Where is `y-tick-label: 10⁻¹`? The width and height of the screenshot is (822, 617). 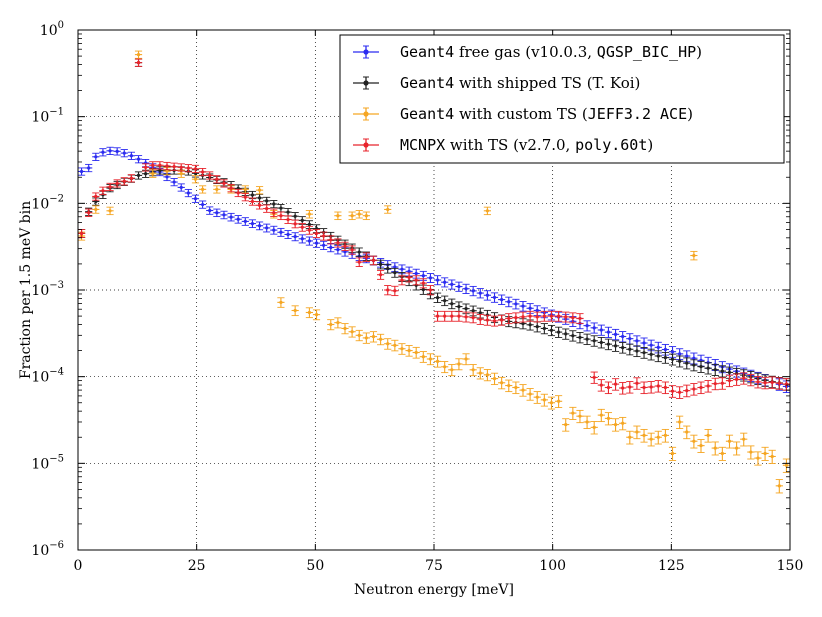 y-tick-label: 10⁻¹ is located at coordinates (47, 116).